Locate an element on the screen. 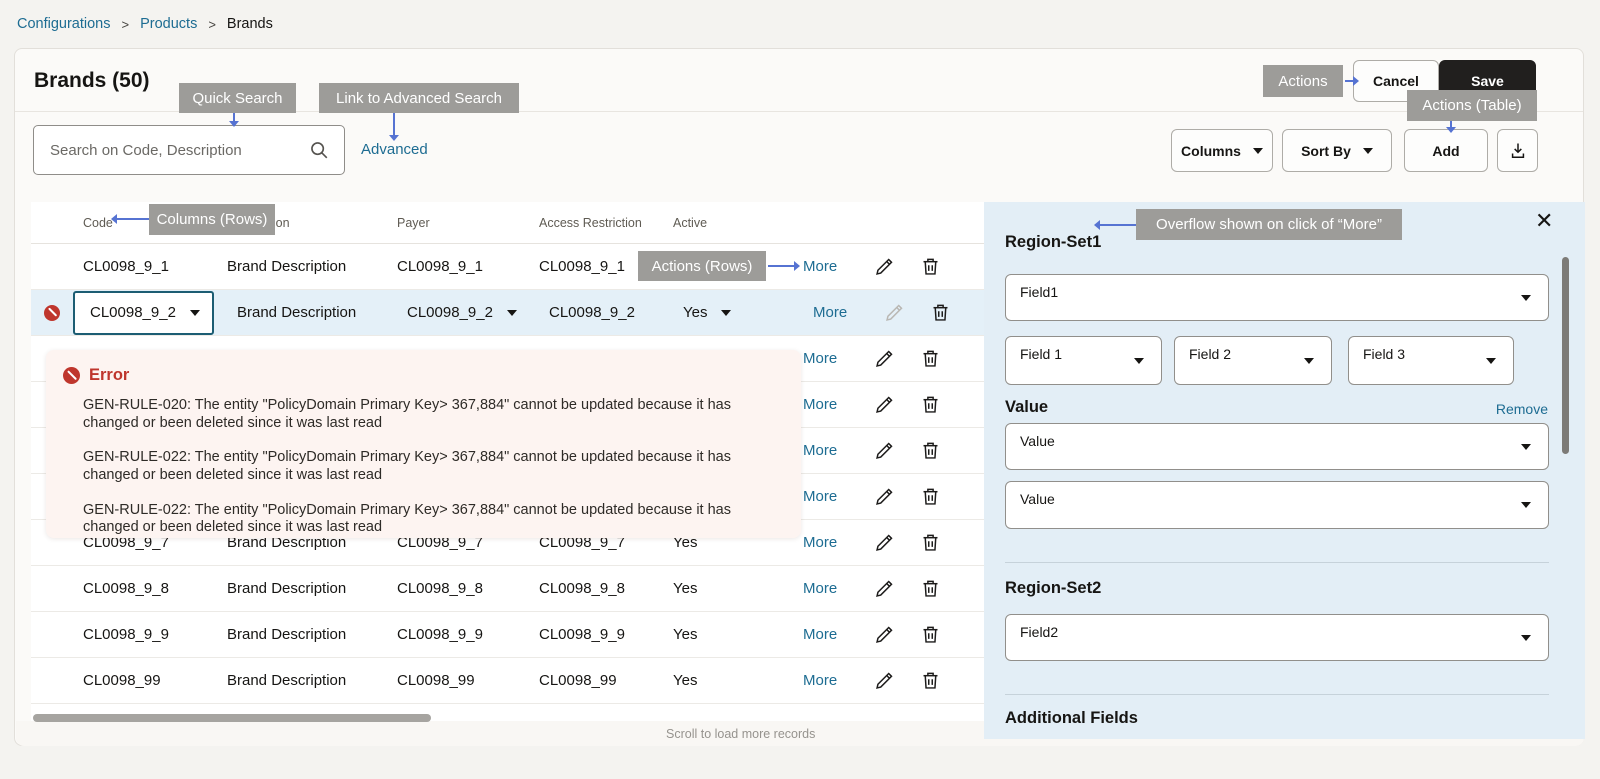  cell-payer: CL0098_9_9 is located at coordinates (440, 634).